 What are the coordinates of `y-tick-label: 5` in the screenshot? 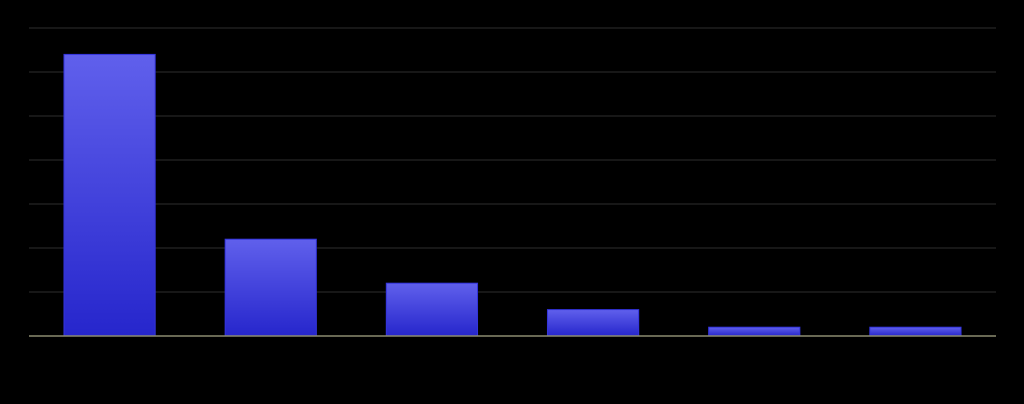 It's located at (19, 115).